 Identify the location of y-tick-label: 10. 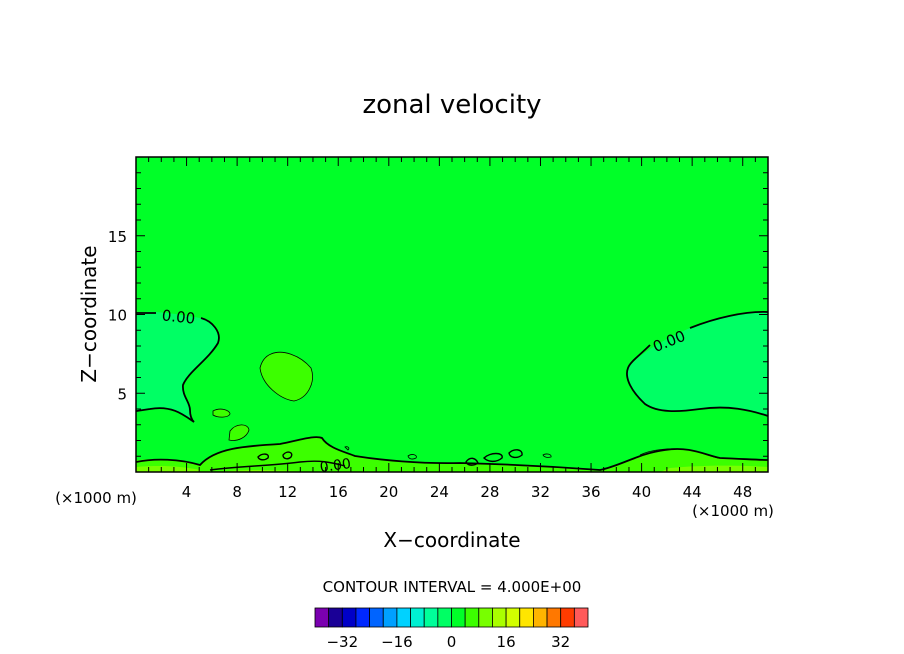
(117, 316).